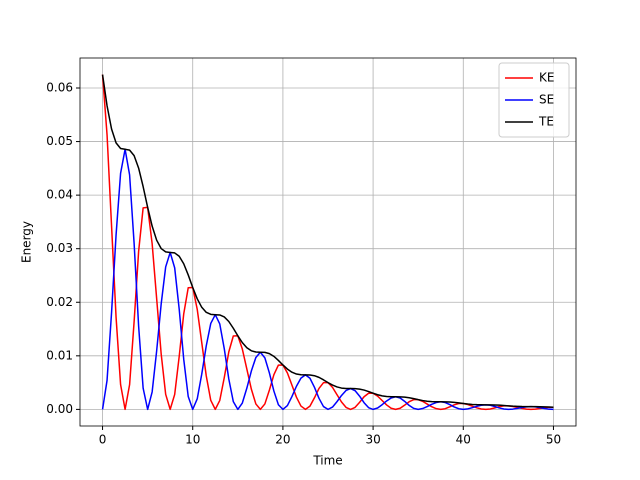 The height and width of the screenshot is (480, 640). Describe the element at coordinates (59, 355) in the screenshot. I see `y-tick-label: 0.01` at that location.